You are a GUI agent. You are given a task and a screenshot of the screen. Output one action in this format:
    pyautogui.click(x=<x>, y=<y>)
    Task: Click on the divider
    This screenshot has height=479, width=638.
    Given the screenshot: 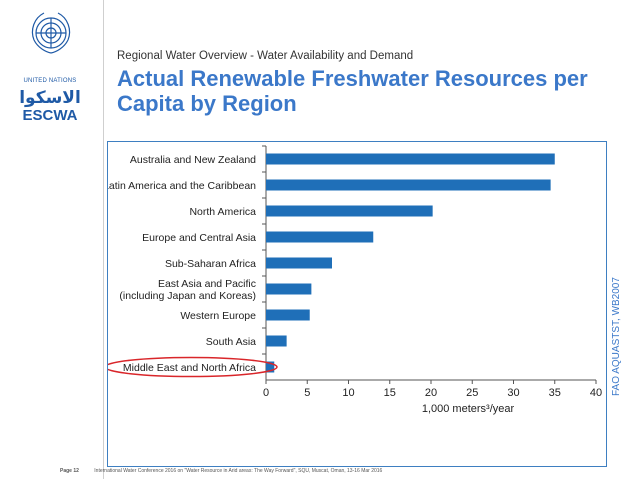 What is the action you would take?
    pyautogui.click(x=103, y=239)
    